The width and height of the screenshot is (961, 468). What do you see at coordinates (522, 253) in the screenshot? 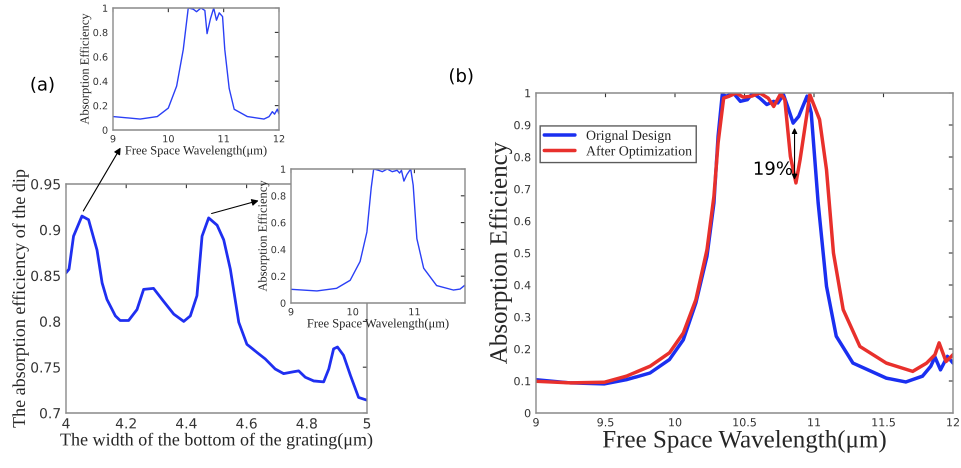
I see `y-tick-label: 0.5` at bounding box center [522, 253].